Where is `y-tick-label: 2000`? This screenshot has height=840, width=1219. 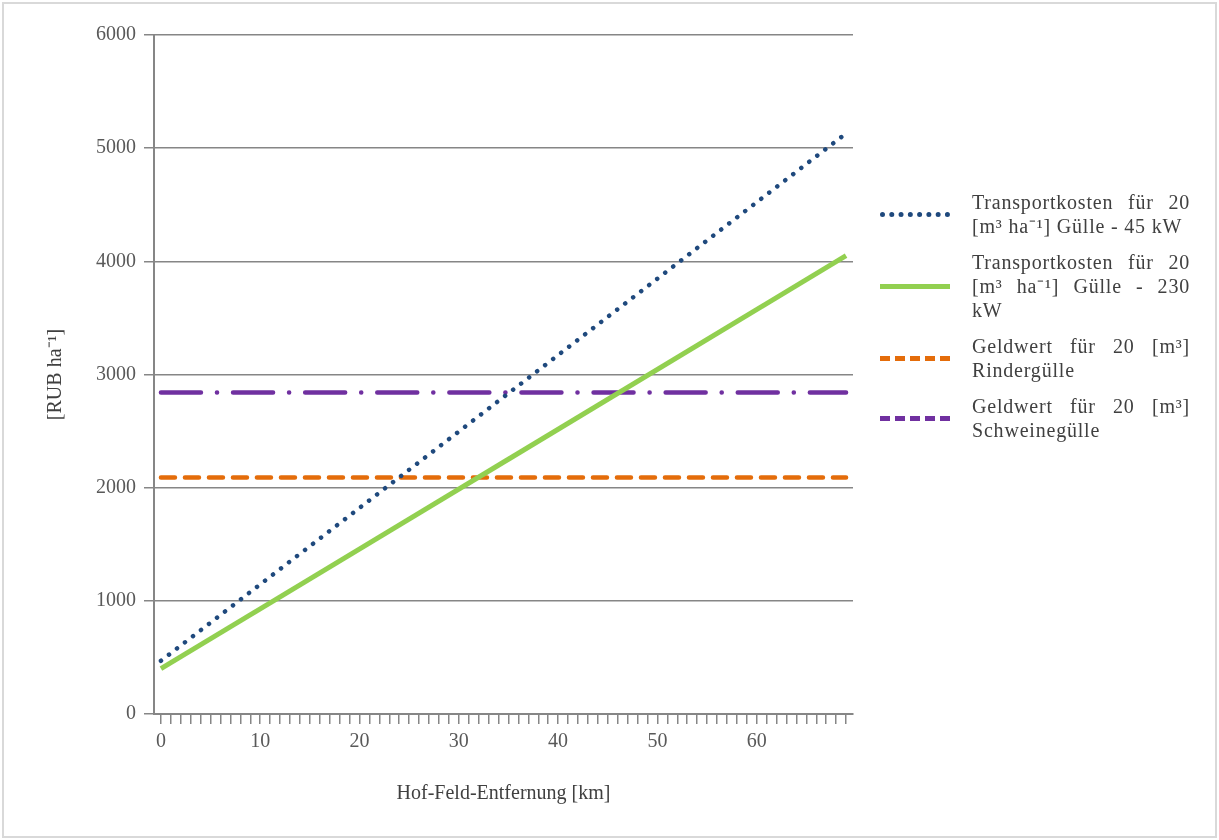
y-tick-label: 2000 is located at coordinates (116, 485).